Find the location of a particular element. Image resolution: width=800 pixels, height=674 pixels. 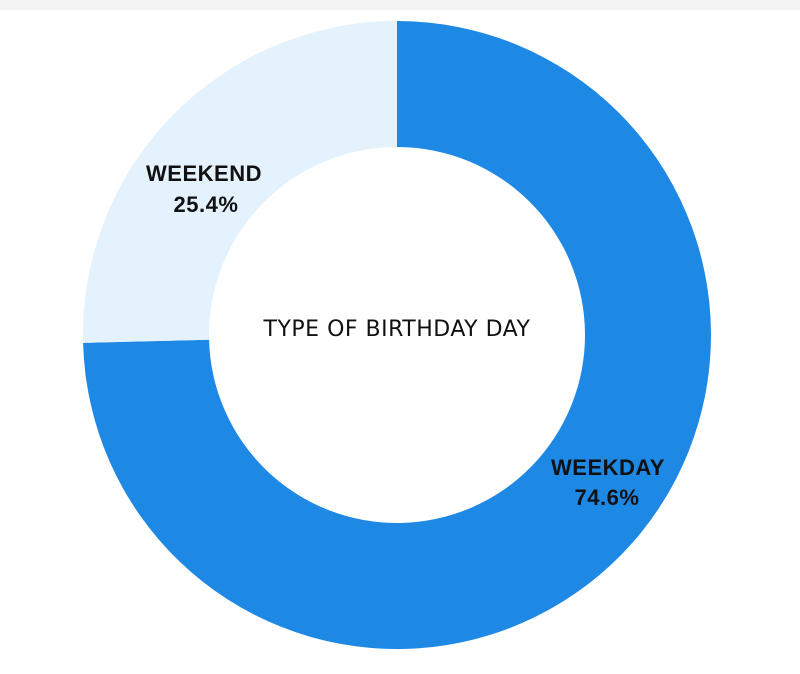

slice-label-weekend-value: 25.4% is located at coordinates (206, 204).